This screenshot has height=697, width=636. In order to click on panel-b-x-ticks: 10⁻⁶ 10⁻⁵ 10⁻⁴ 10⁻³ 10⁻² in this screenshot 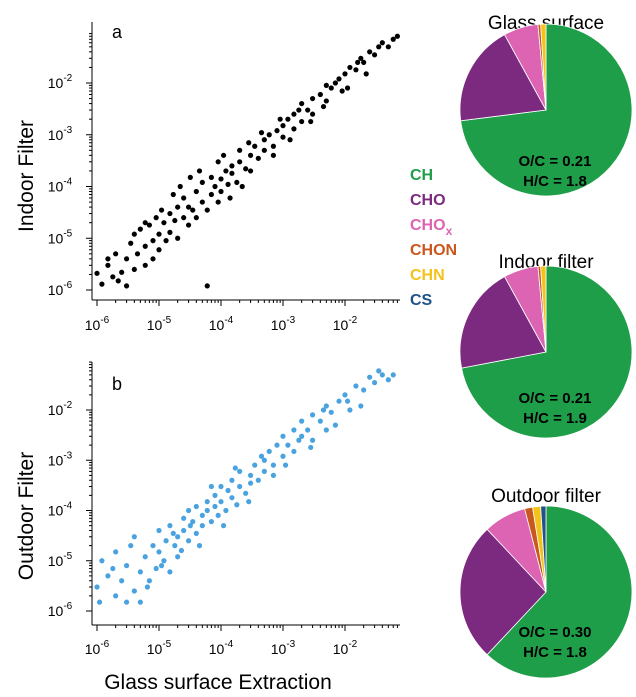, I will do `click(241, 641)`.